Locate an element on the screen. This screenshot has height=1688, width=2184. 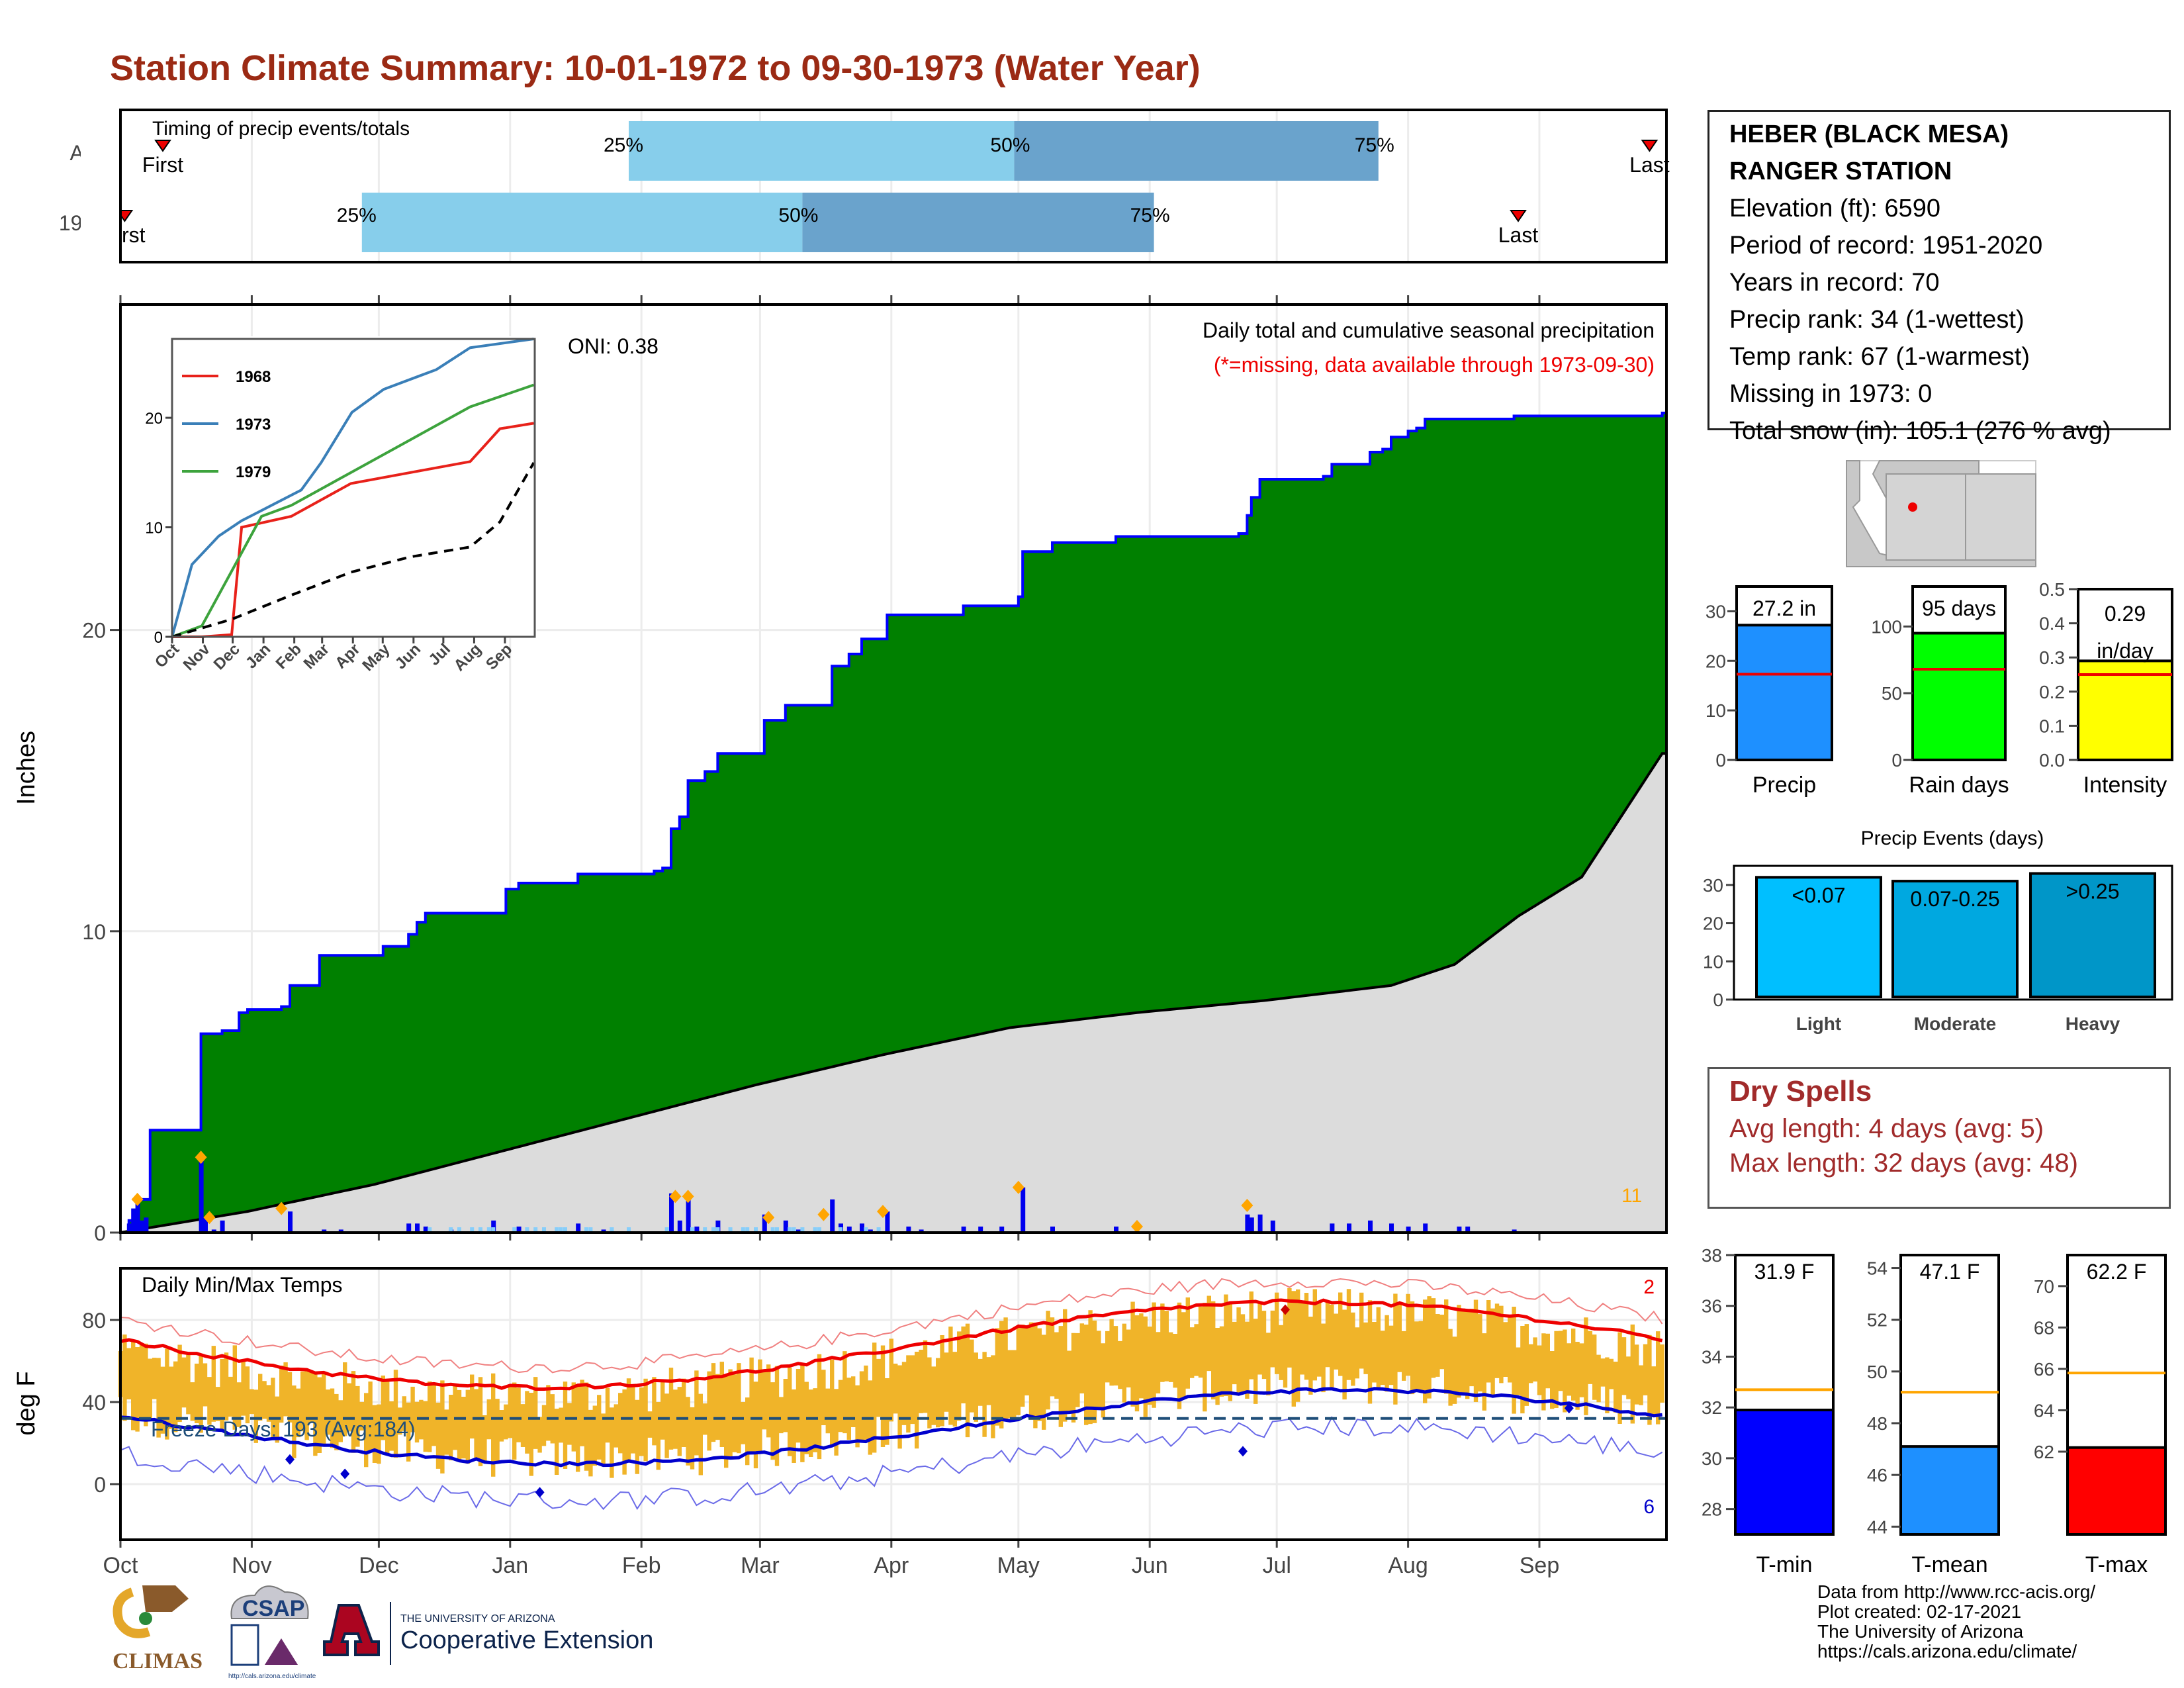
tmin-y-tick-label: 30 is located at coordinates (1712, 1458).